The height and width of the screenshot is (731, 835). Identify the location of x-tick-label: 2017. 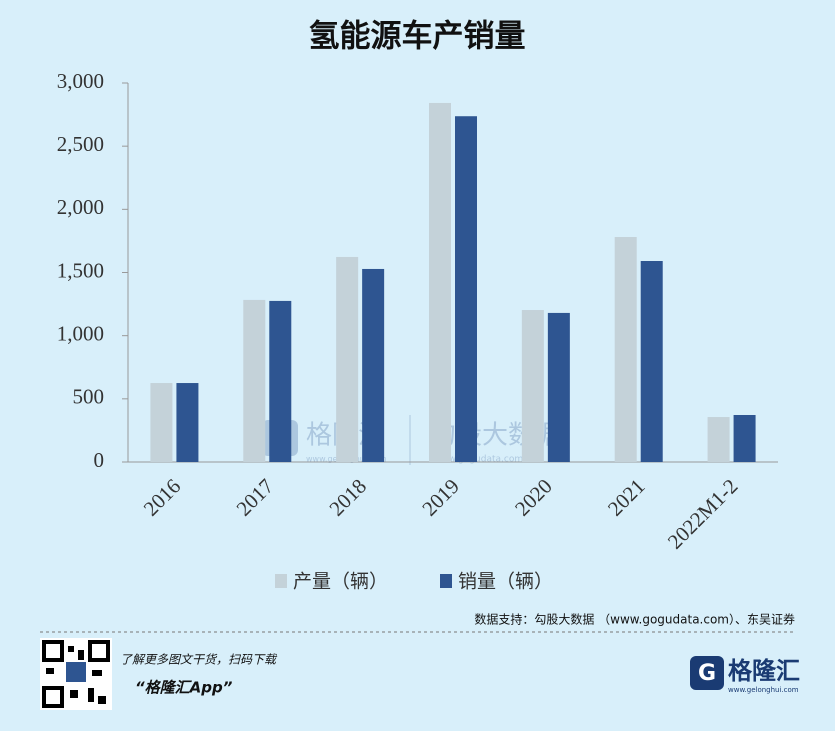
(255, 497).